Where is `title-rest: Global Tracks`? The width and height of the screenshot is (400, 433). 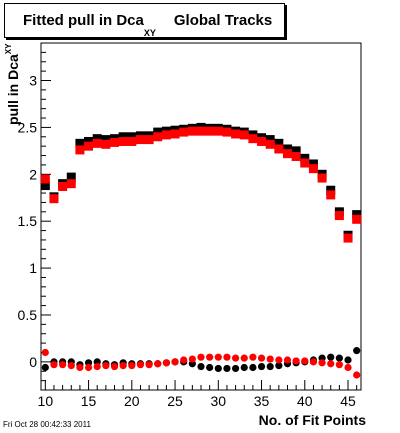 title-rest: Global Tracks is located at coordinates (223, 20).